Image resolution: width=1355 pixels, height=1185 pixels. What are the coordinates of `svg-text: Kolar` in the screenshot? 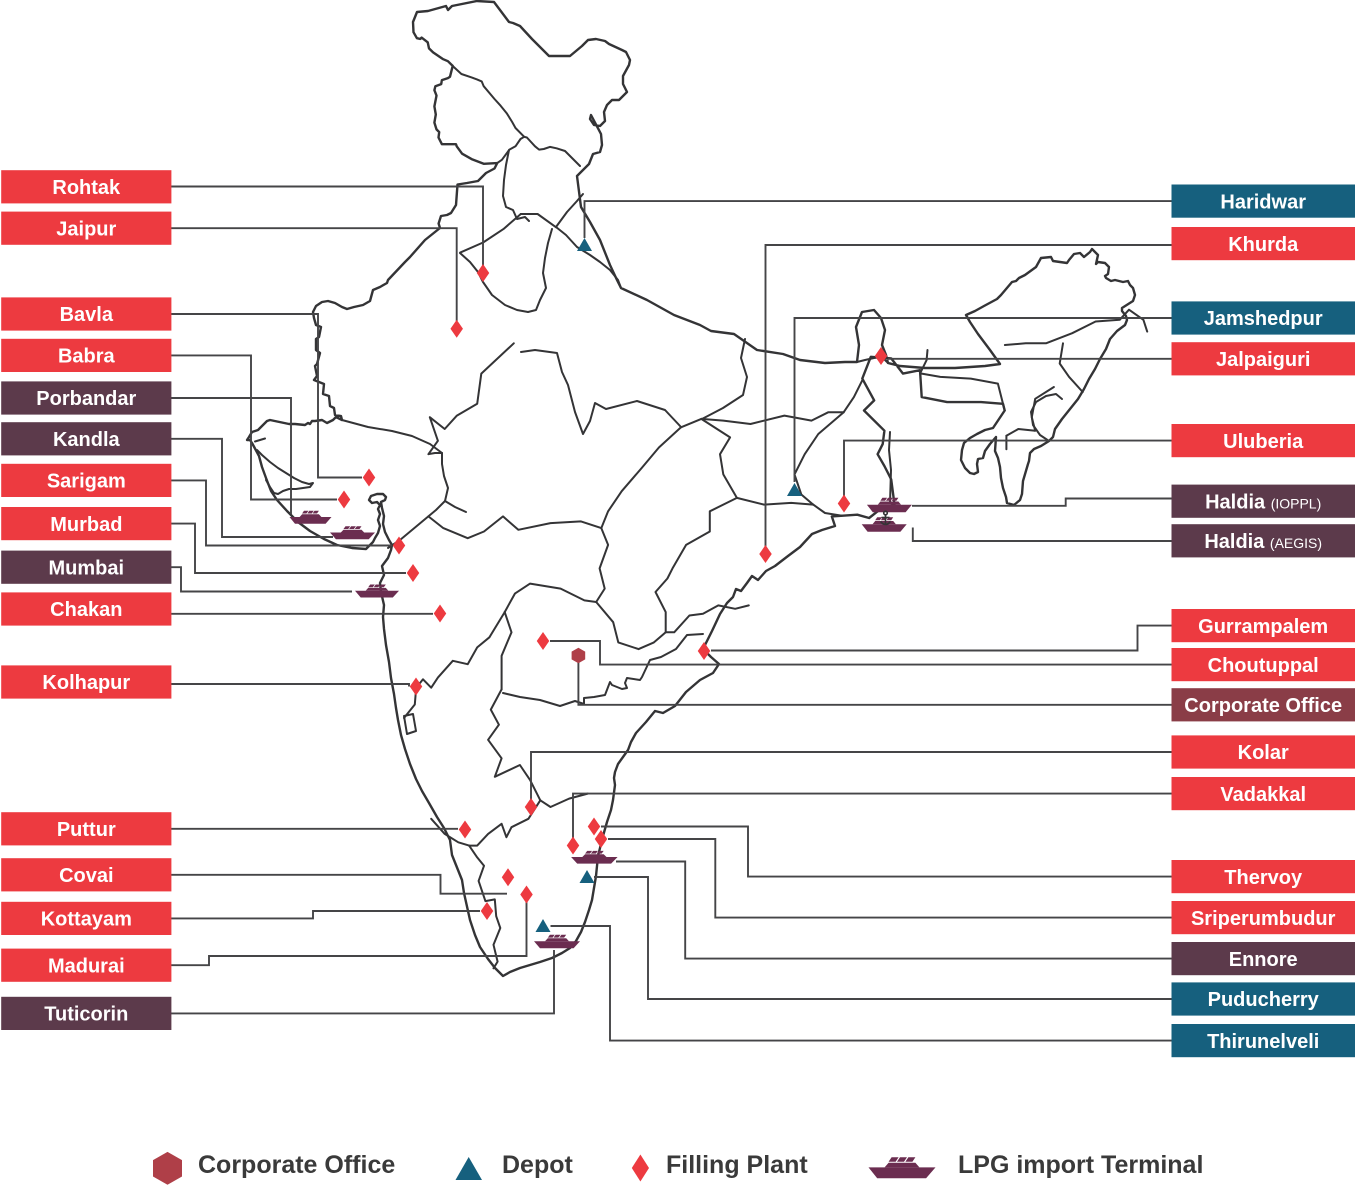 It's located at (1263, 753).